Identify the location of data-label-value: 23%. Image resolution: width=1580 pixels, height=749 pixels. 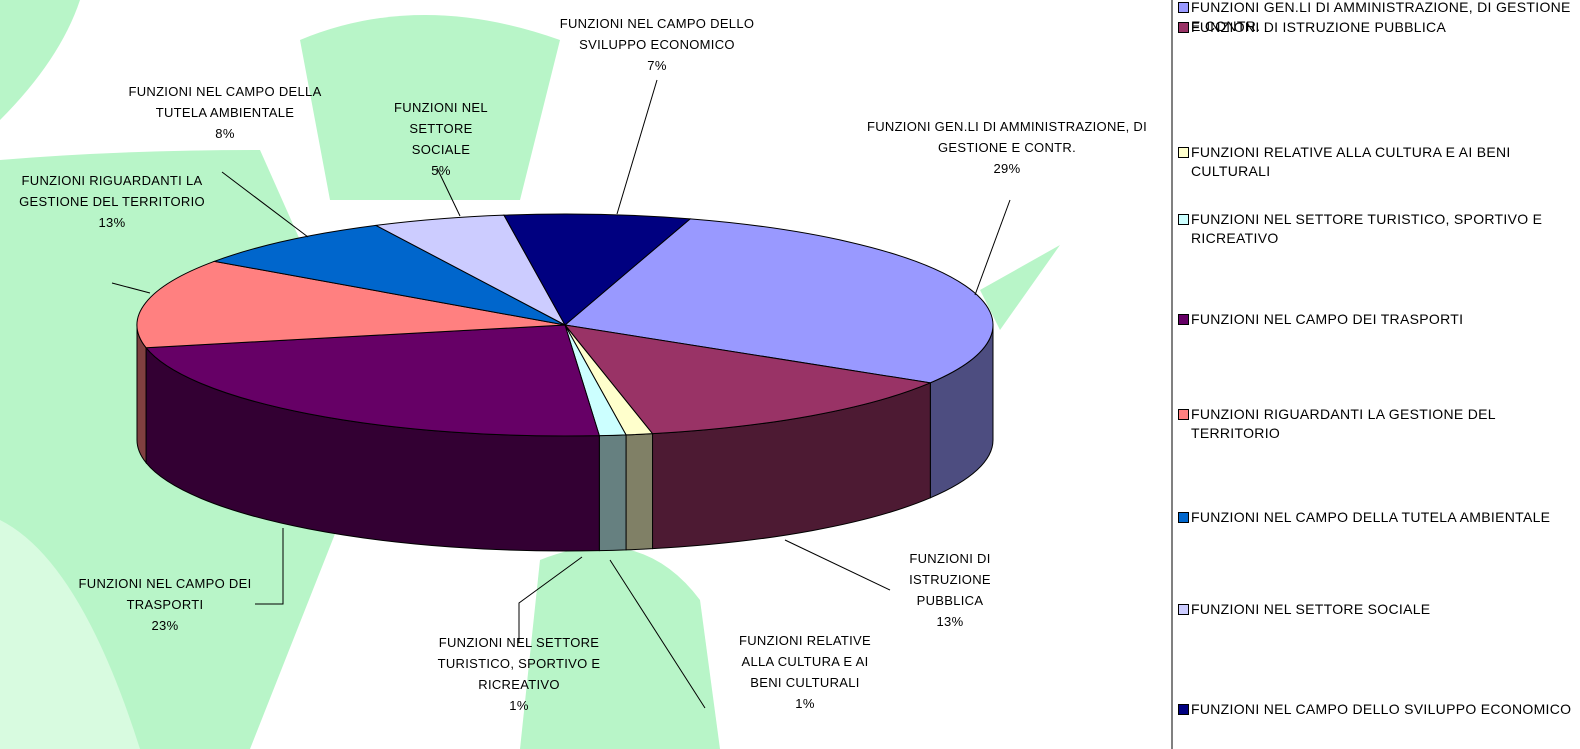
(165, 625).